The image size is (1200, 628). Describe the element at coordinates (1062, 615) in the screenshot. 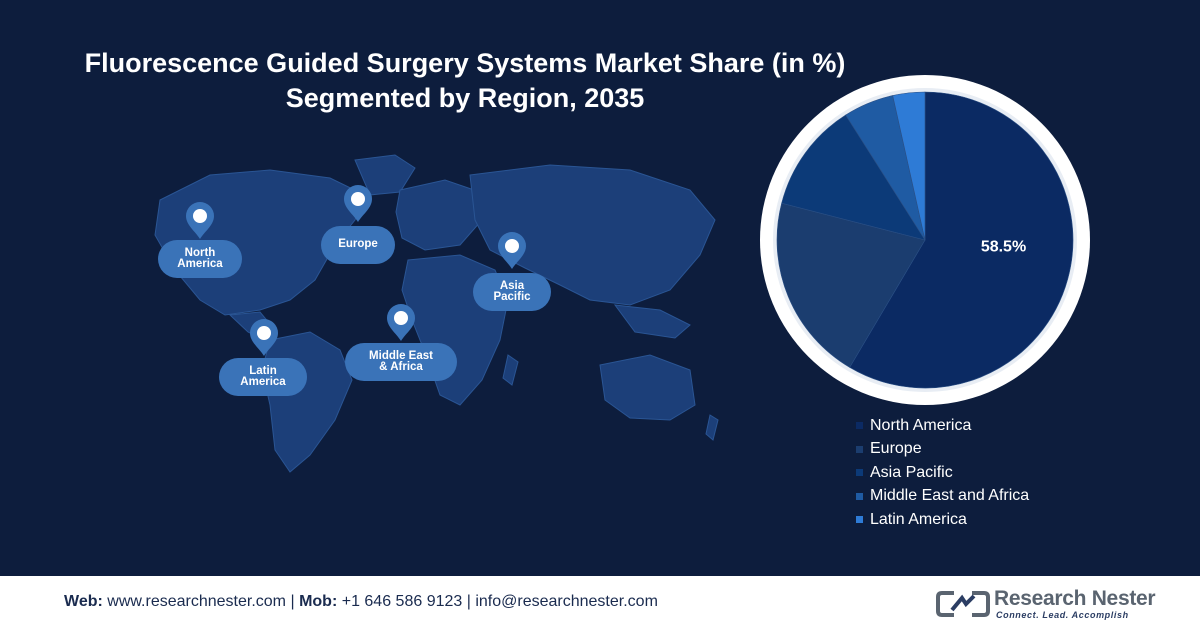

I see `brand-tagline: Connect. Lead. Accomplish` at that location.